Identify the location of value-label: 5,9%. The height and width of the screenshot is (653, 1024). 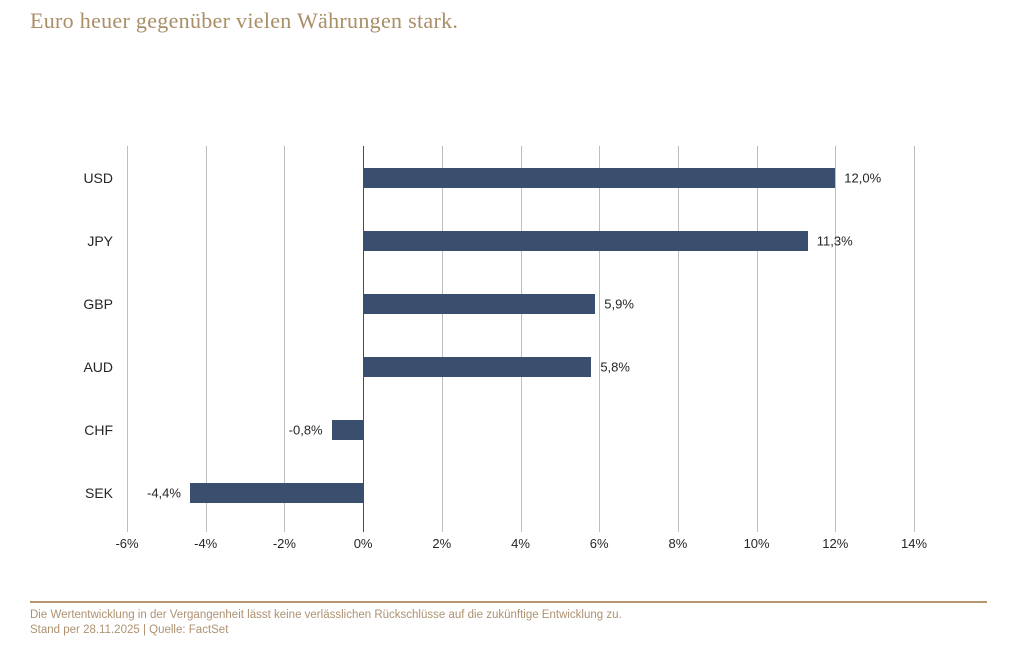
(619, 303).